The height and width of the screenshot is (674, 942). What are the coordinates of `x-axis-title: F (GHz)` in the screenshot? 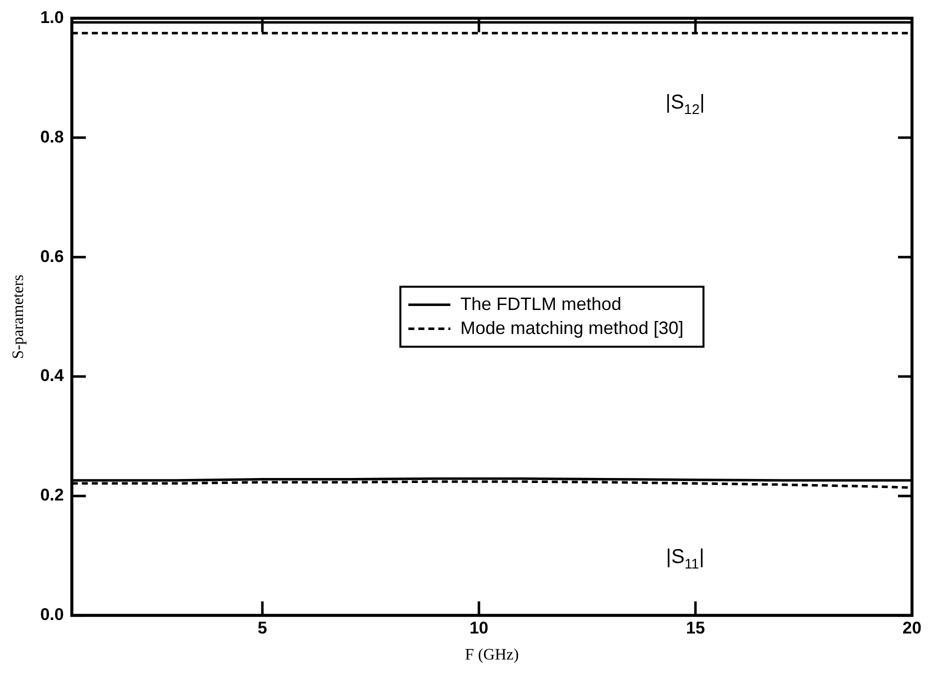 It's located at (492, 655).